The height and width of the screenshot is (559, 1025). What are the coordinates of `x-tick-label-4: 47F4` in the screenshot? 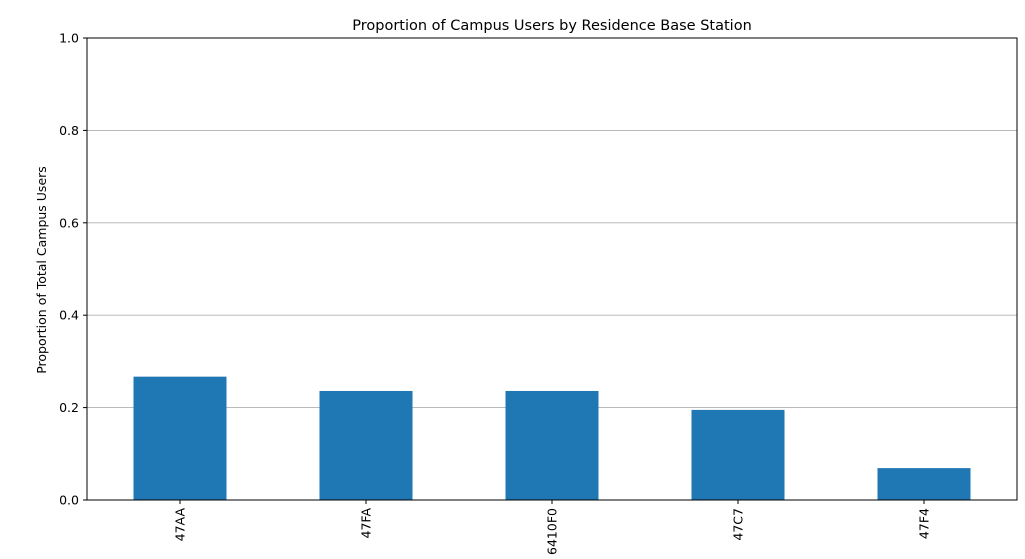 It's located at (924, 523).